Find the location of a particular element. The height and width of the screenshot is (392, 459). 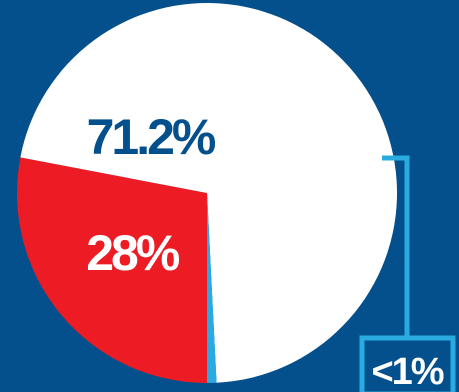

slice-label-small: <1% is located at coordinates (407, 371).